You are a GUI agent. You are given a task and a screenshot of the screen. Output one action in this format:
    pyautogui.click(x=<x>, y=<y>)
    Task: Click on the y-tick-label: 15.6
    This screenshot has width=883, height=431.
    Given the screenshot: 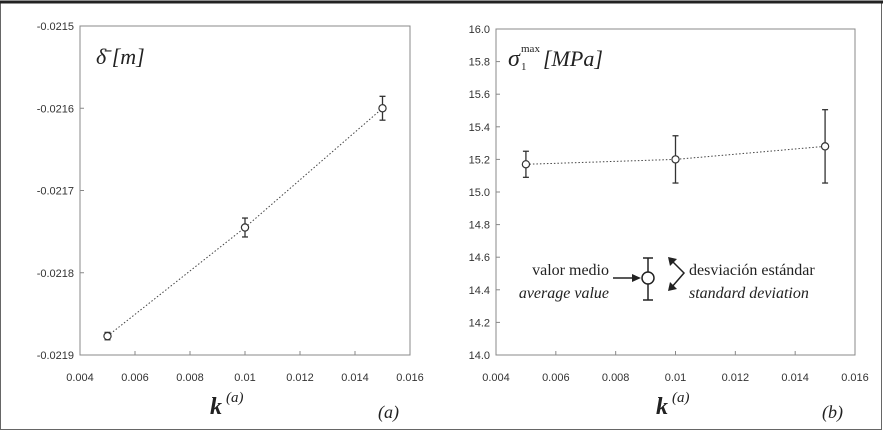 What is the action you would take?
    pyautogui.click(x=479, y=95)
    